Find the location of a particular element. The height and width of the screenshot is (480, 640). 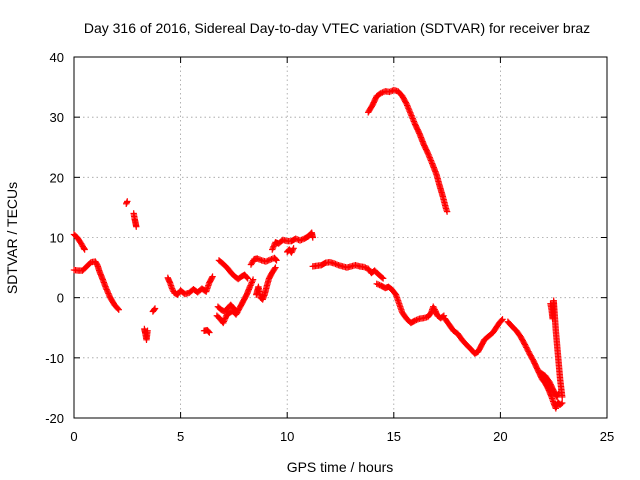

x-tick-label: 25 is located at coordinates (607, 436).